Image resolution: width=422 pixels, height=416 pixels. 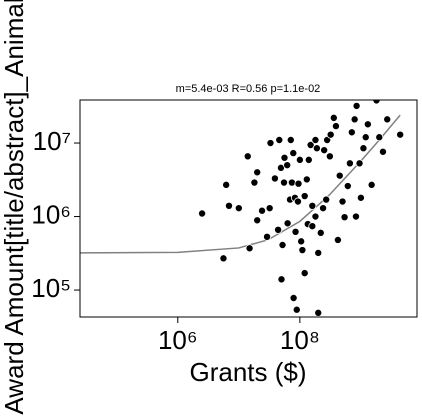 I want to click on y-tick-label: 10⁷, so click(x=52, y=141).